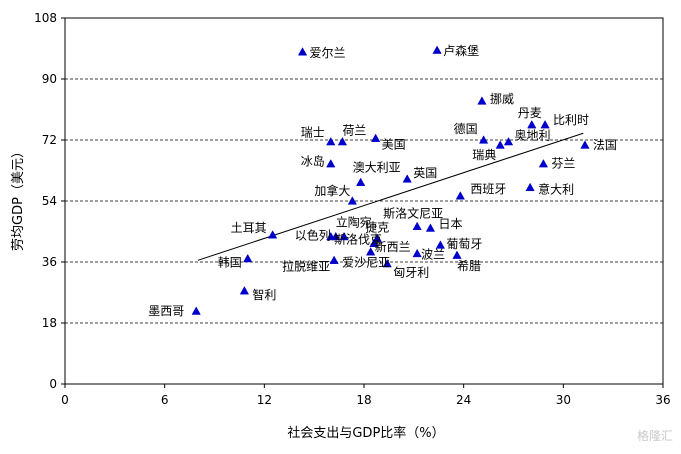 The width and height of the screenshot is (681, 454). I want to click on point-label: 希腊, so click(469, 265).